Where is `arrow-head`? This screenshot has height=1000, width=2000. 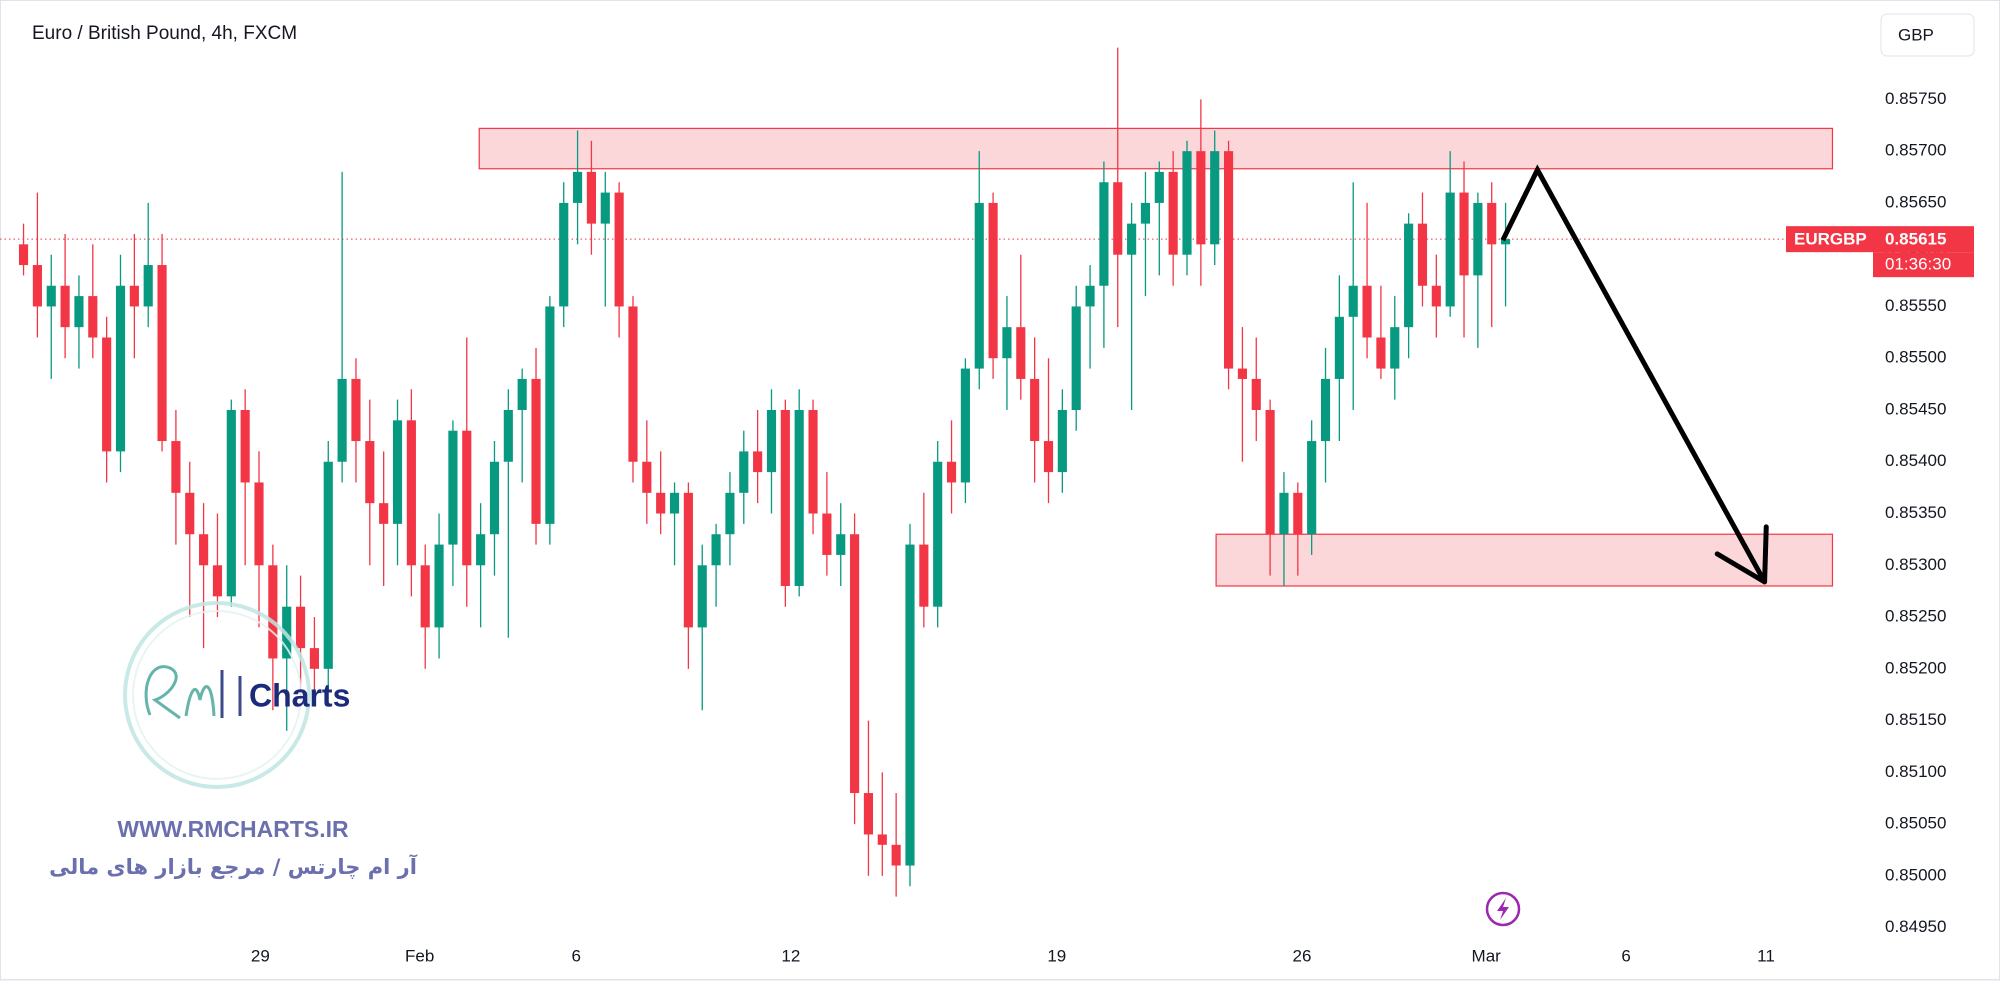
arrow-head is located at coordinates (1765, 554).